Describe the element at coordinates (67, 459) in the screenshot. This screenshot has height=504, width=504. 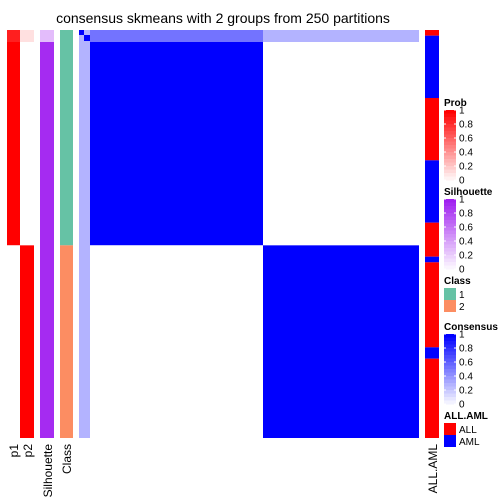
I see `column-label: Class` at that location.